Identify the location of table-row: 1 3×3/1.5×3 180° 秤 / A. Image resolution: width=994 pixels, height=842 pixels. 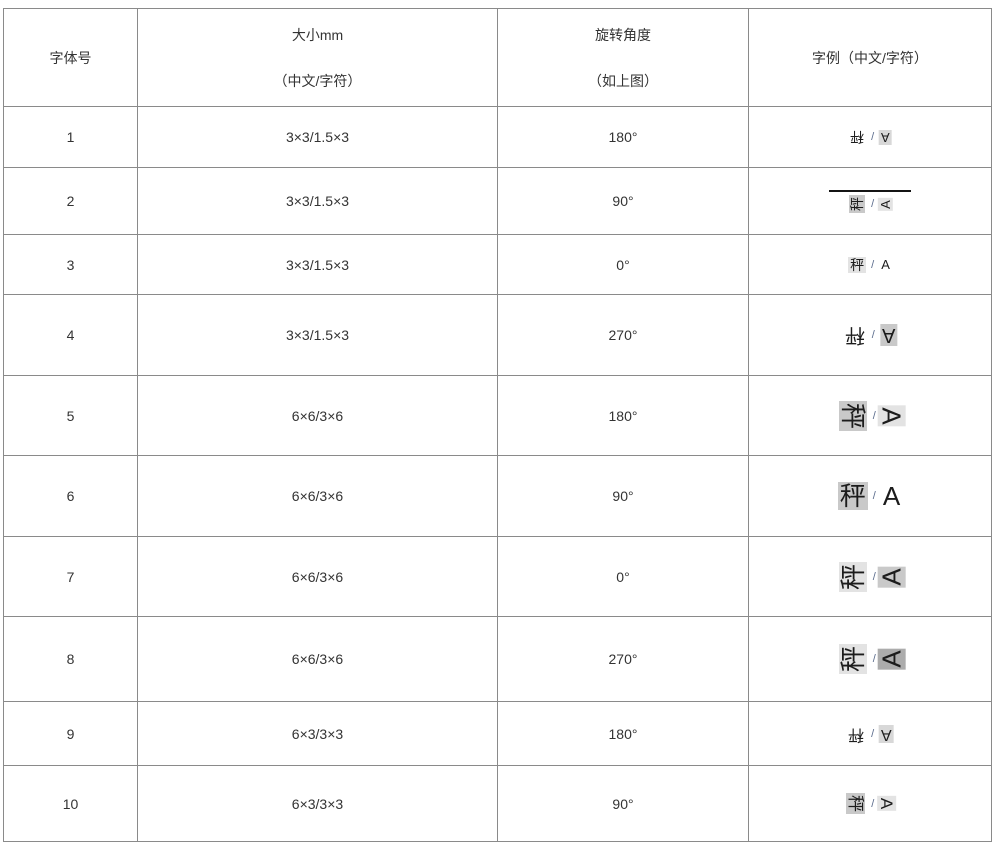
(497, 137).